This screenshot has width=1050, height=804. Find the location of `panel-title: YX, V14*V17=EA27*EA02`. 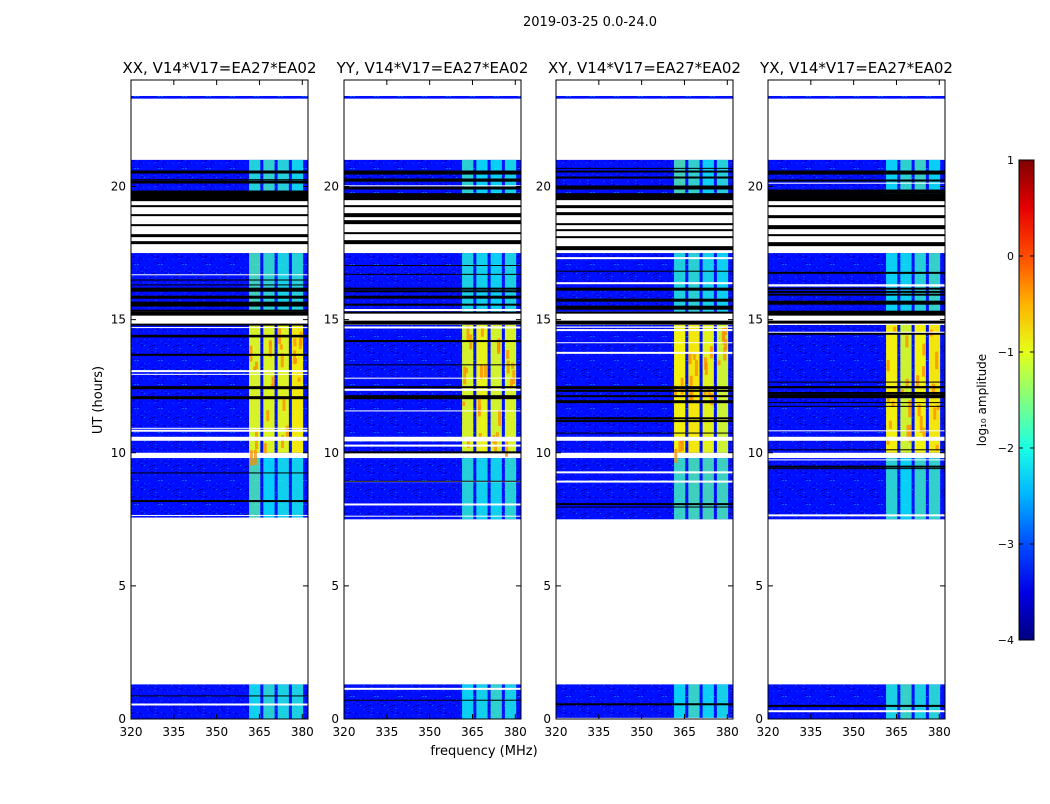

panel-title: YX, V14*V17=EA27*EA02 is located at coordinates (856, 68).